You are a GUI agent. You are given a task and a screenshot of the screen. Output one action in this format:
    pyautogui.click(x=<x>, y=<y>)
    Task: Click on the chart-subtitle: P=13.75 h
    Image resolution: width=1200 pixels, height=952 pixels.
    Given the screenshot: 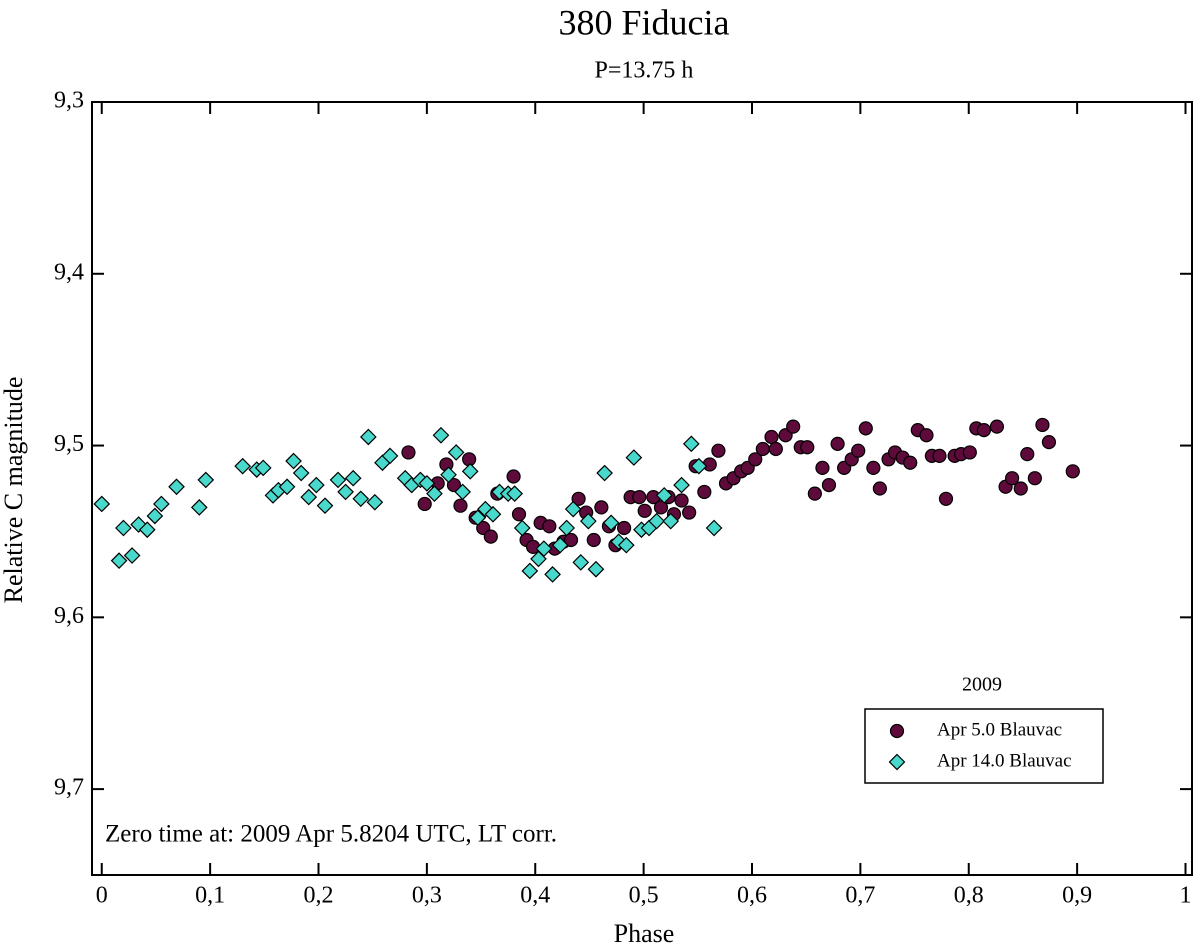 What is the action you would take?
    pyautogui.click(x=644, y=71)
    